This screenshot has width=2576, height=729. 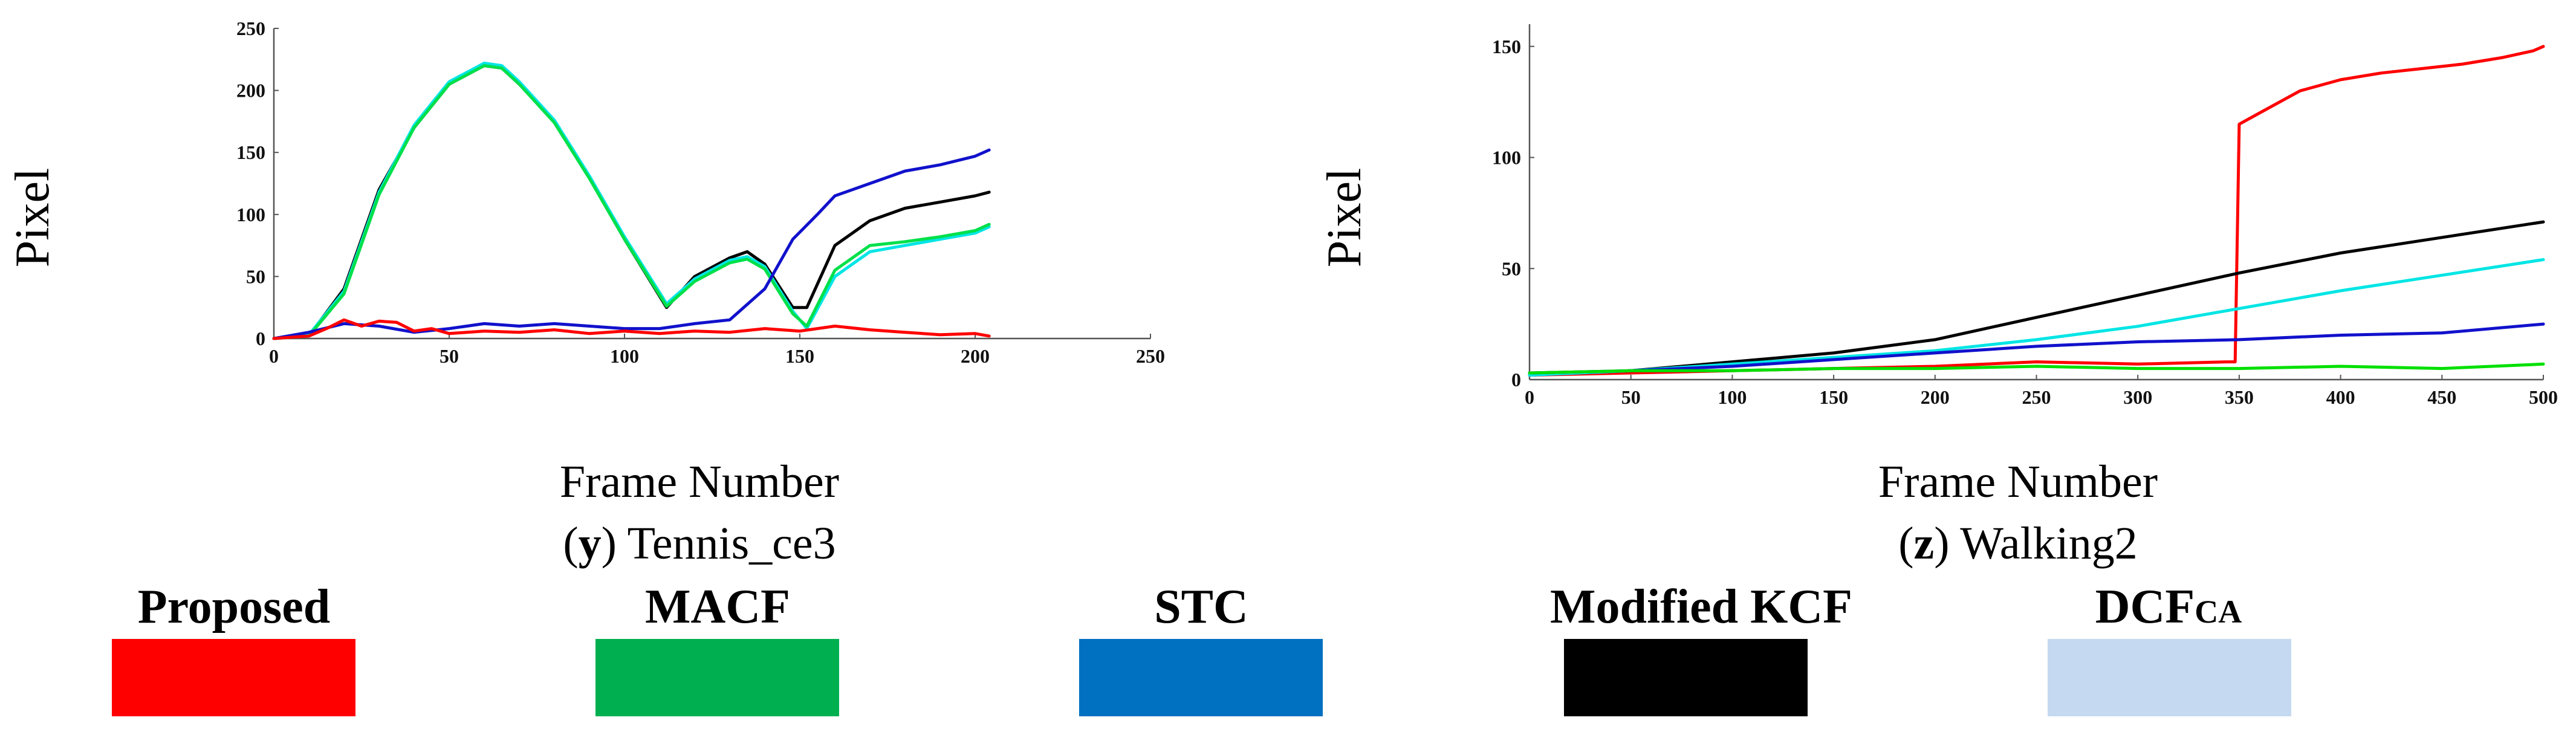 I want to click on legend-label-stc: STC, so click(x=1201, y=606).